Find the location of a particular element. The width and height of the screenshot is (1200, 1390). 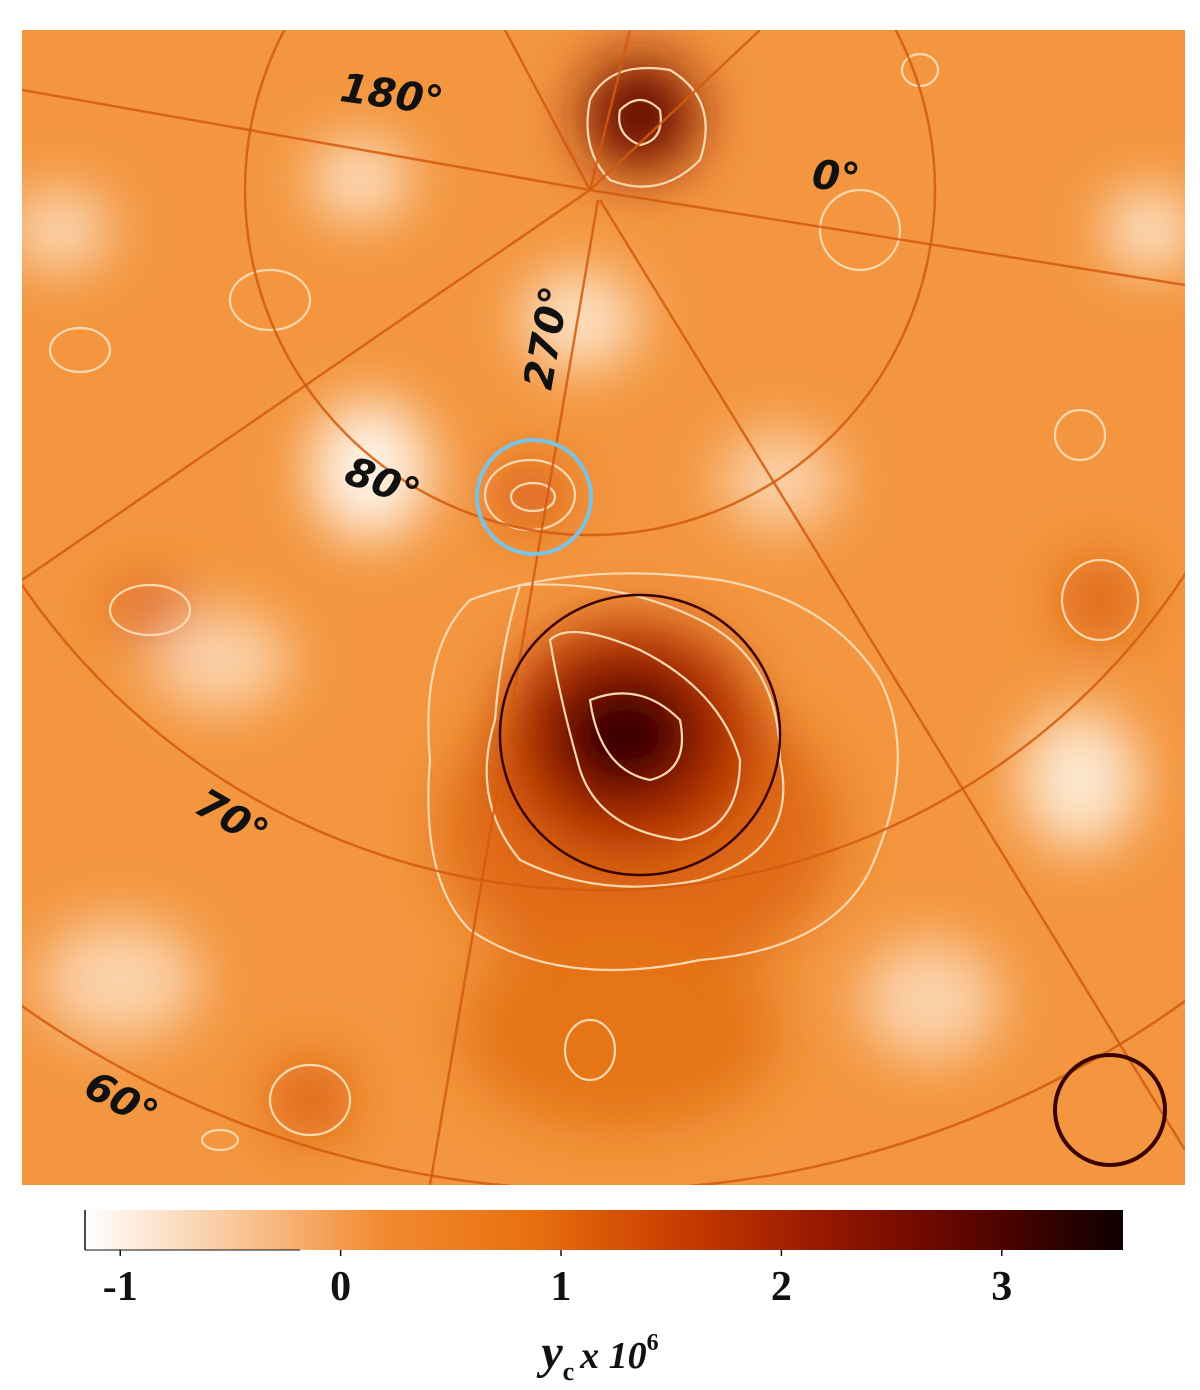

multiplier: x 10 is located at coordinates (613, 1356).